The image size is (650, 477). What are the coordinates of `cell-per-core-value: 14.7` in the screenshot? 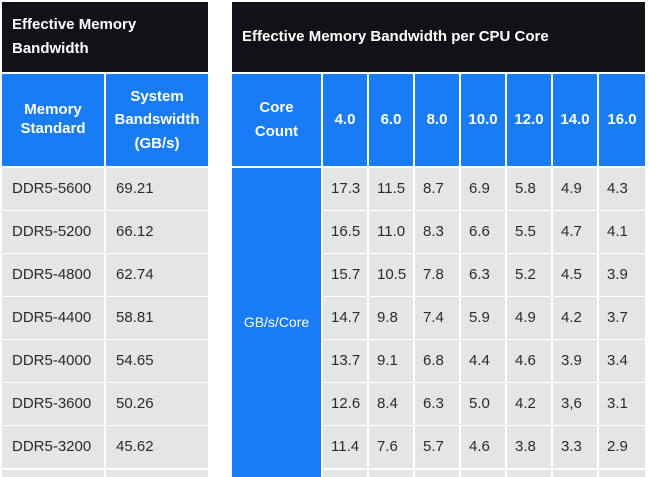 It's located at (345, 318).